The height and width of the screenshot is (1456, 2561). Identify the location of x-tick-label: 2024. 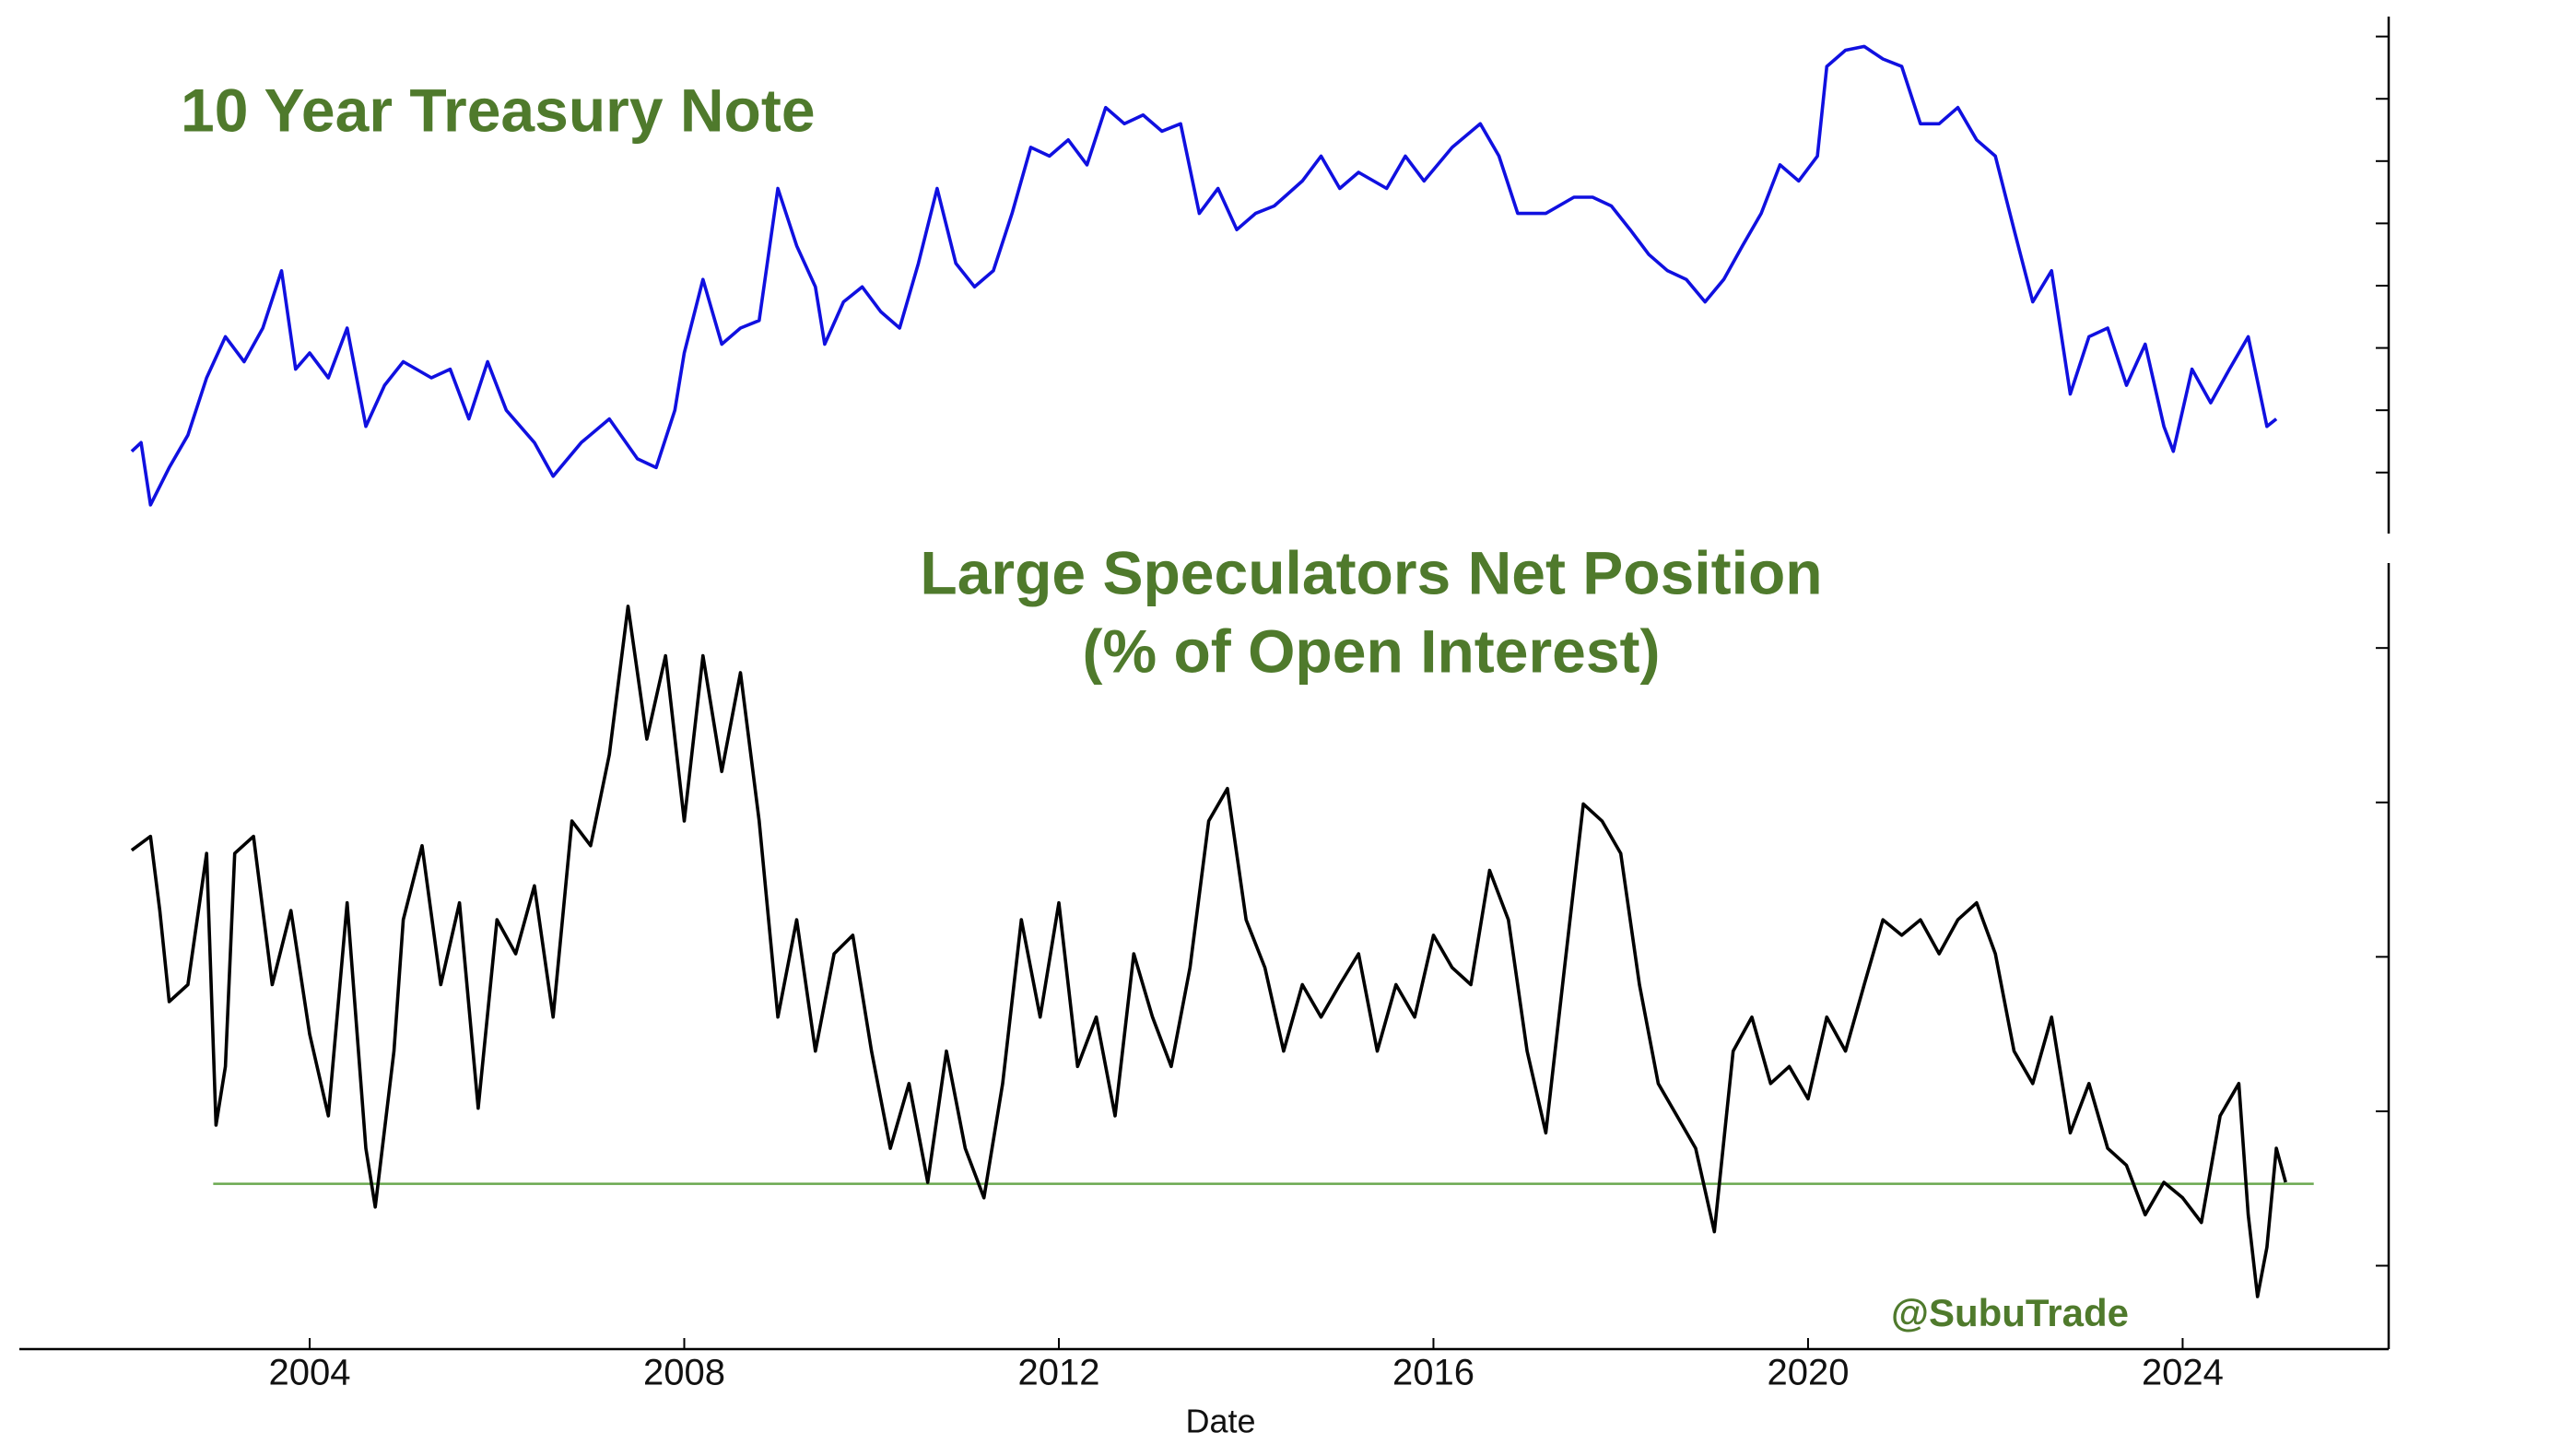
(2183, 1373).